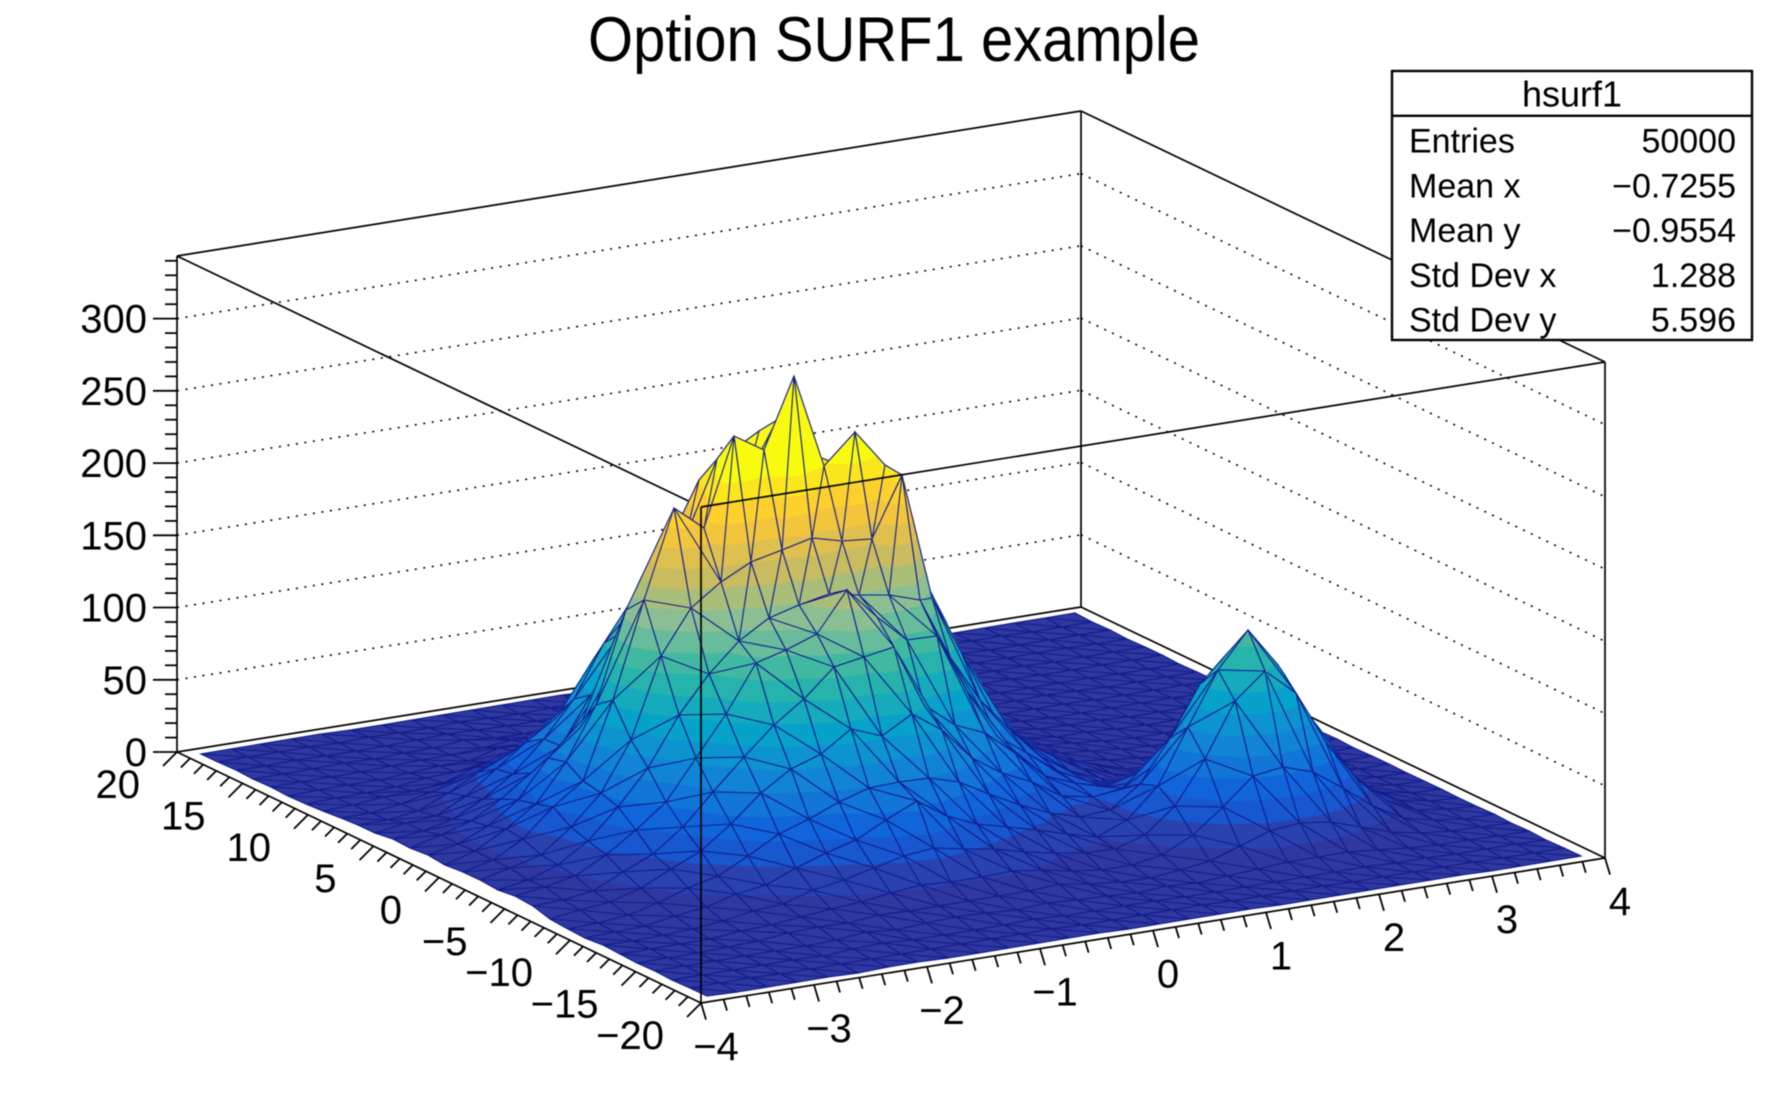 This screenshot has height=1116, width=1788. Describe the element at coordinates (1507, 920) in the screenshot. I see `svg-text: 3` at that location.